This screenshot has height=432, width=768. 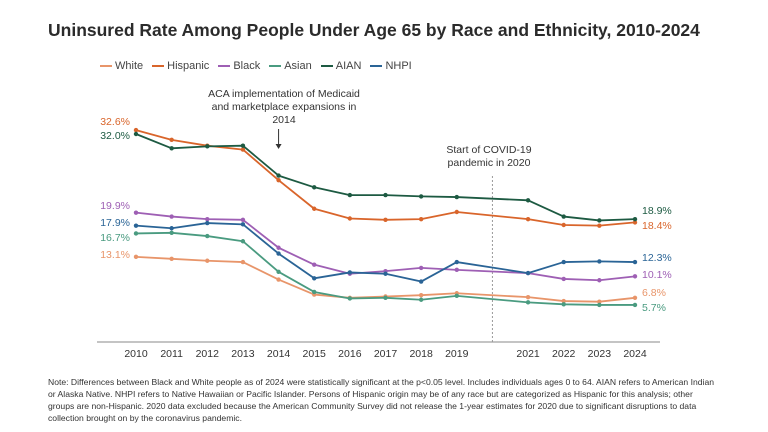 What do you see at coordinates (115, 206) in the screenshot?
I see `start-value-label: 19.9%` at bounding box center [115, 206].